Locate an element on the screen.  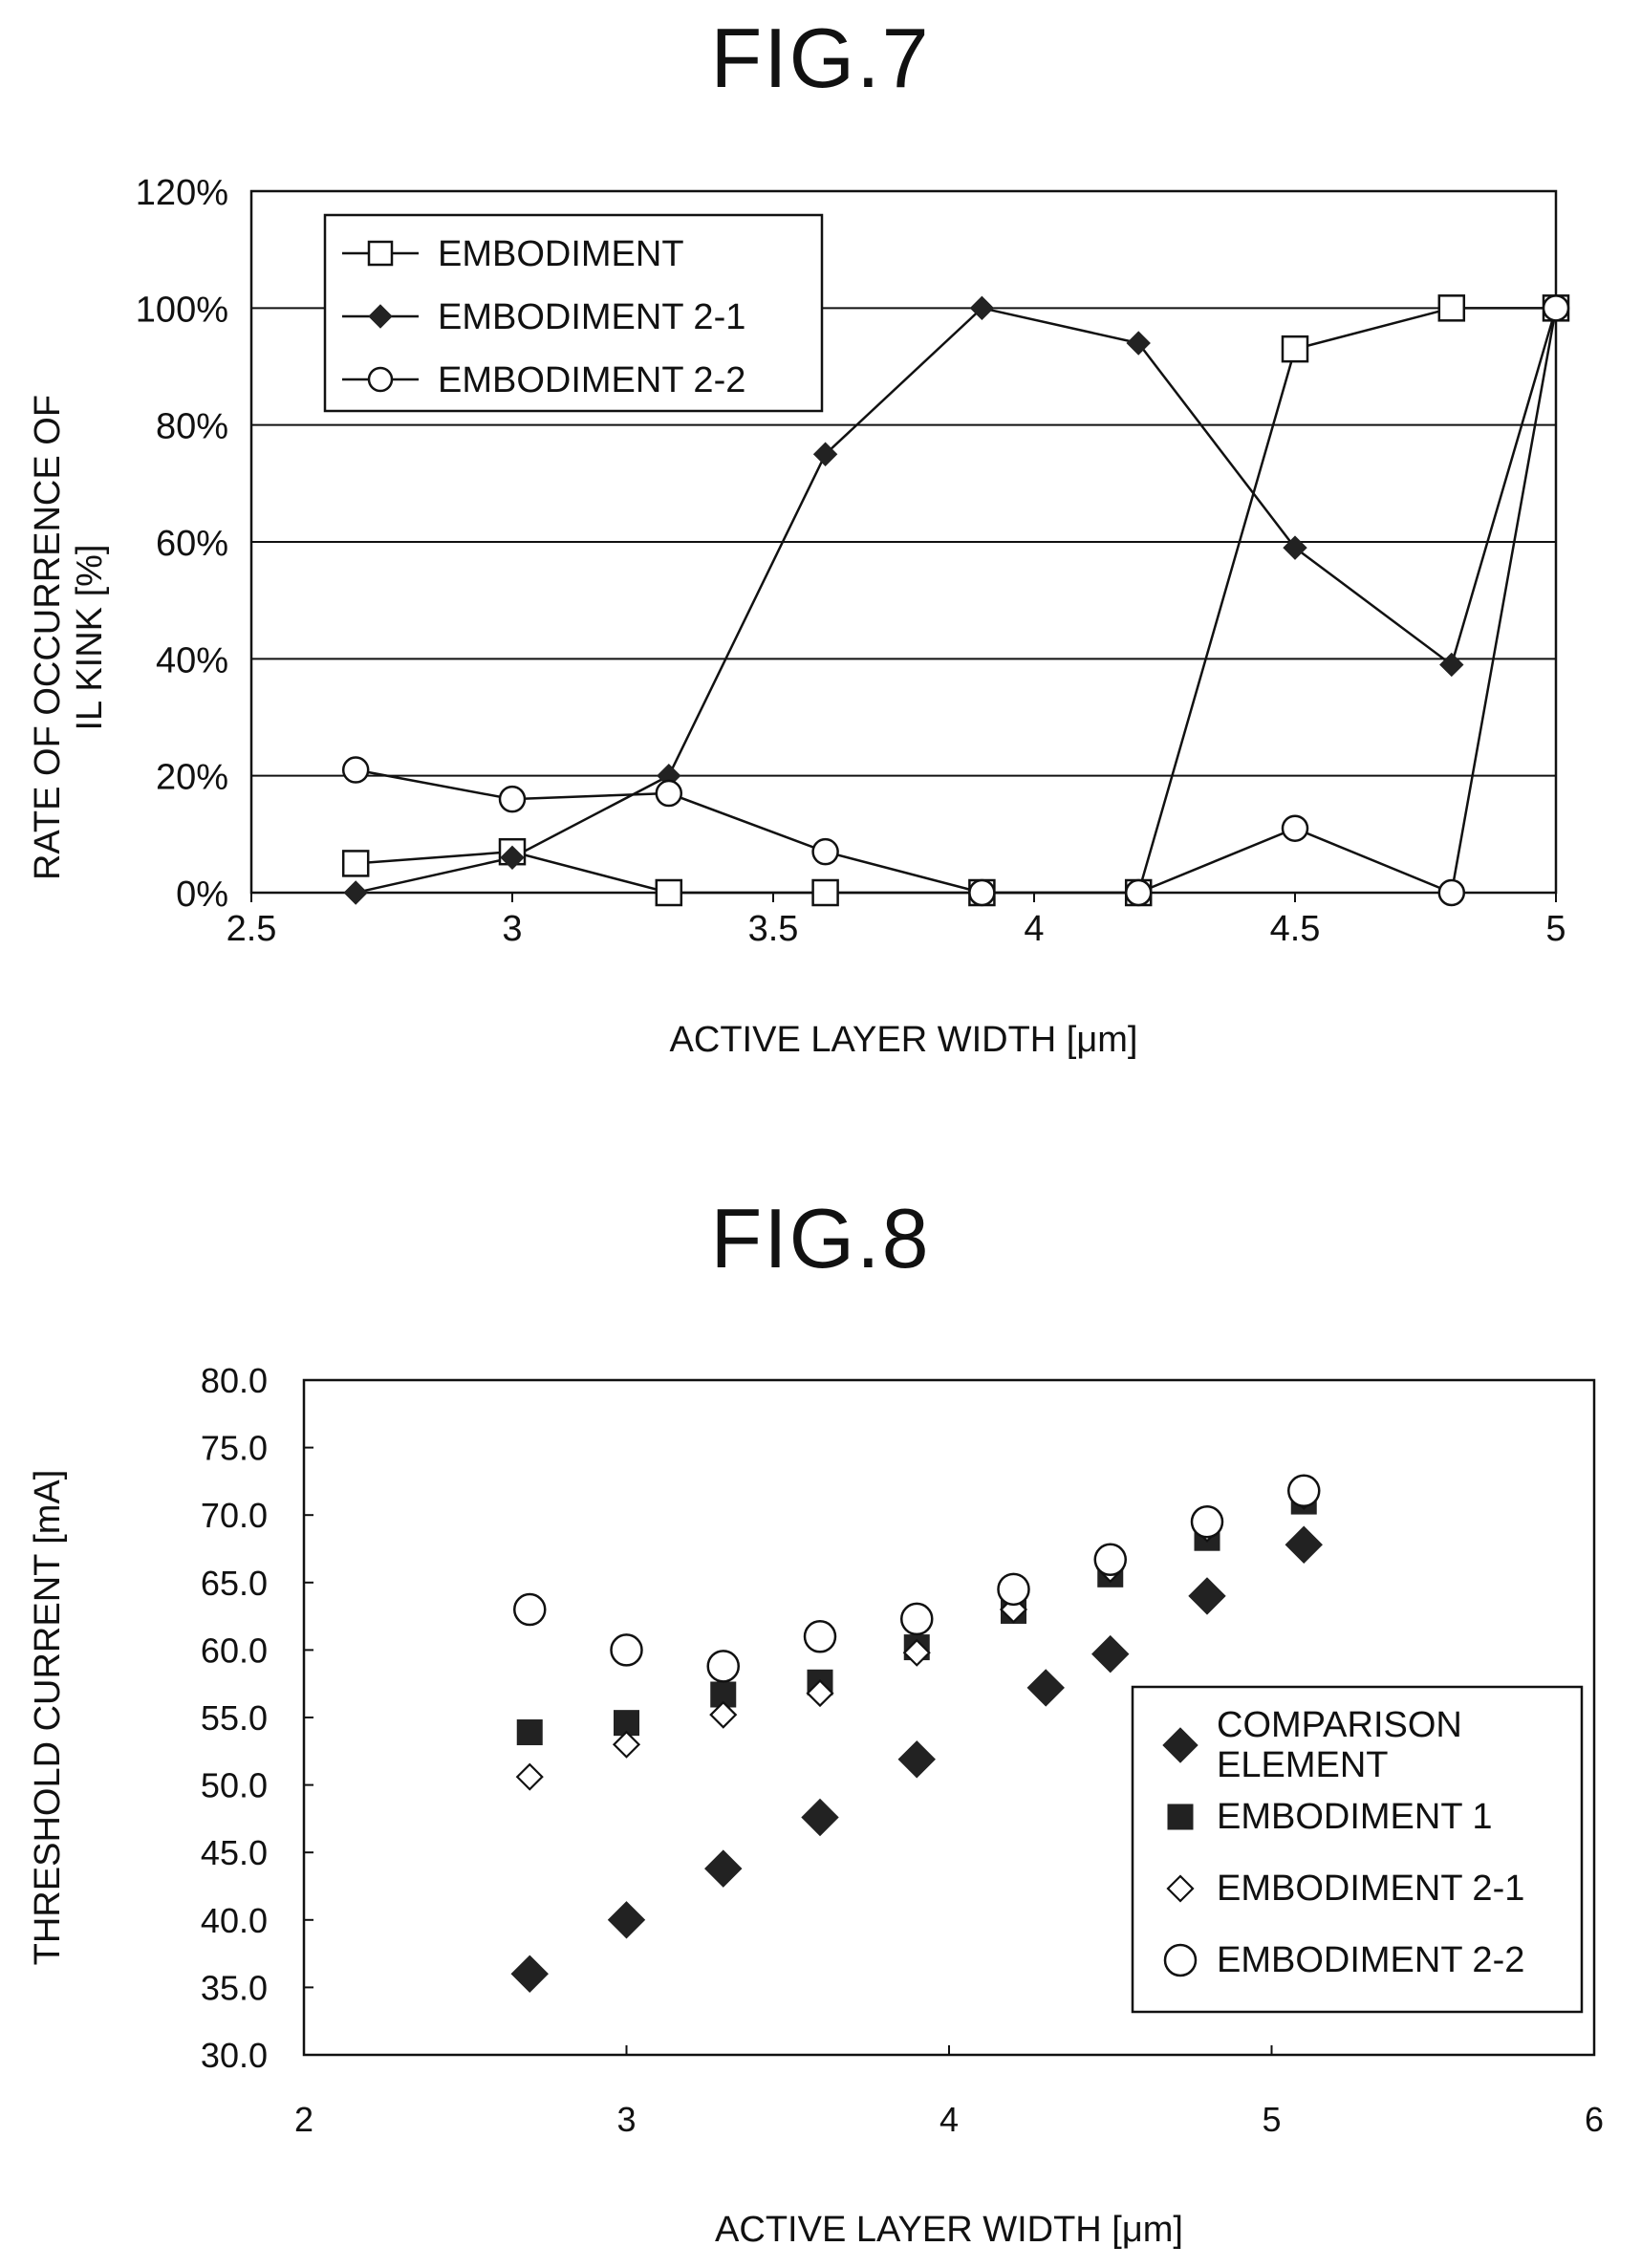
fig8-legend-label: COMPARISON ELEMENT is located at coordinates (1339, 1745).